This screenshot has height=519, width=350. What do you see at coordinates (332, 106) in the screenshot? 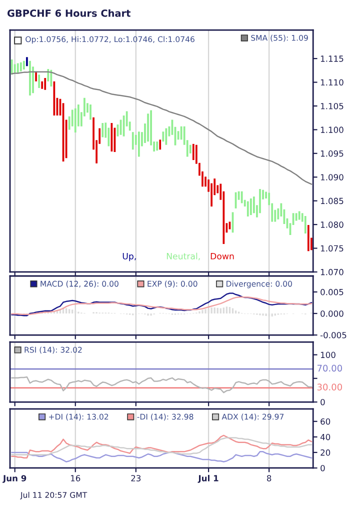
I see `y-tick-label: 1.105` at bounding box center [332, 106].